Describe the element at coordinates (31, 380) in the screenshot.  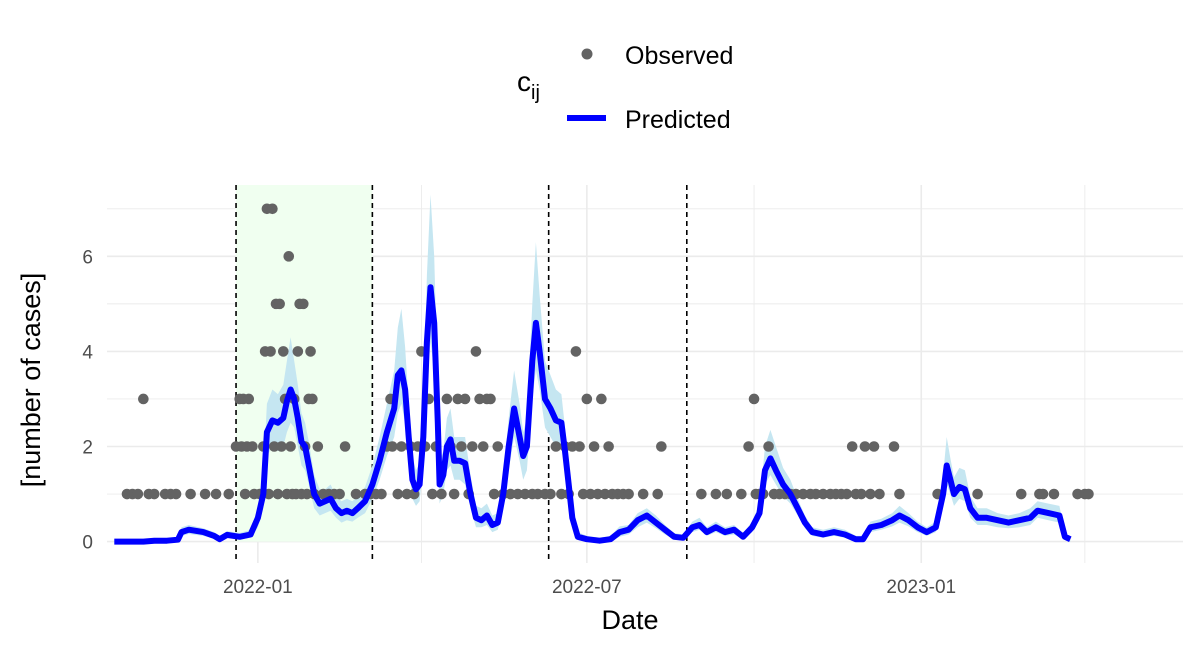
I see `y-axis-title: [number of cases]` at that location.